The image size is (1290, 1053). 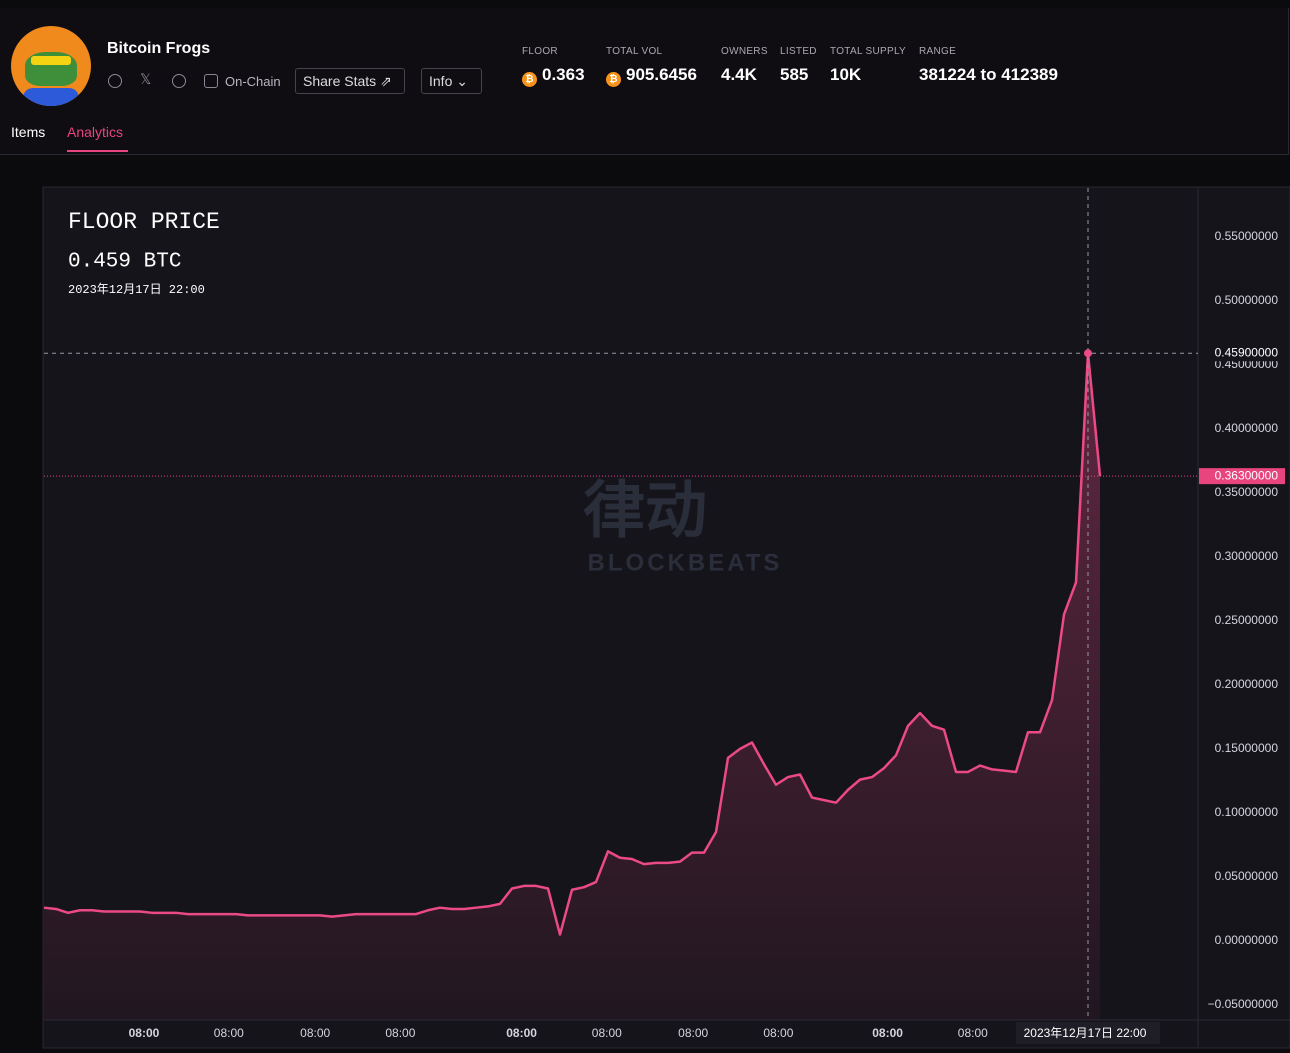 I want to click on tab: Items, so click(x=28, y=132).